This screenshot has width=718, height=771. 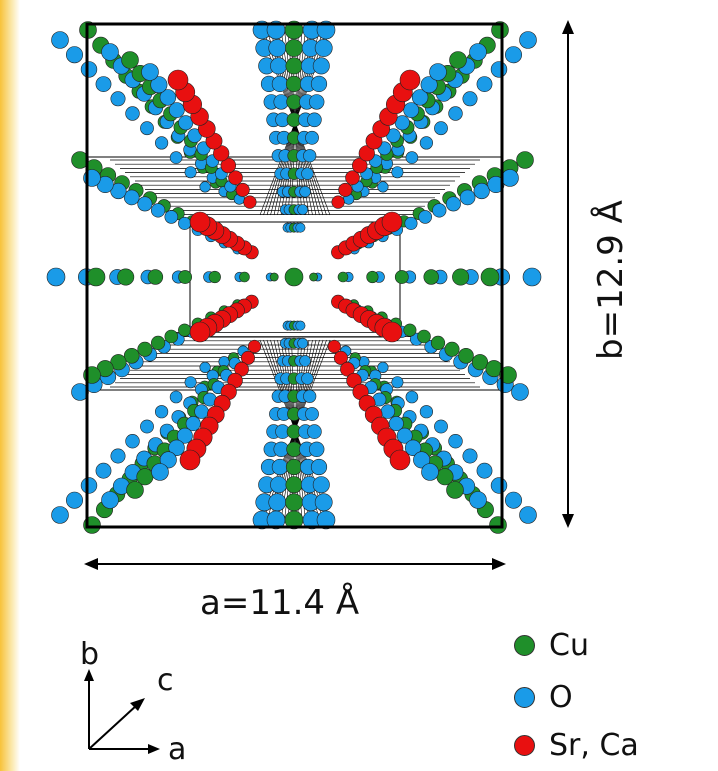 What do you see at coordinates (295, 564) in the screenshot?
I see `a-dimension-arrow` at bounding box center [295, 564].